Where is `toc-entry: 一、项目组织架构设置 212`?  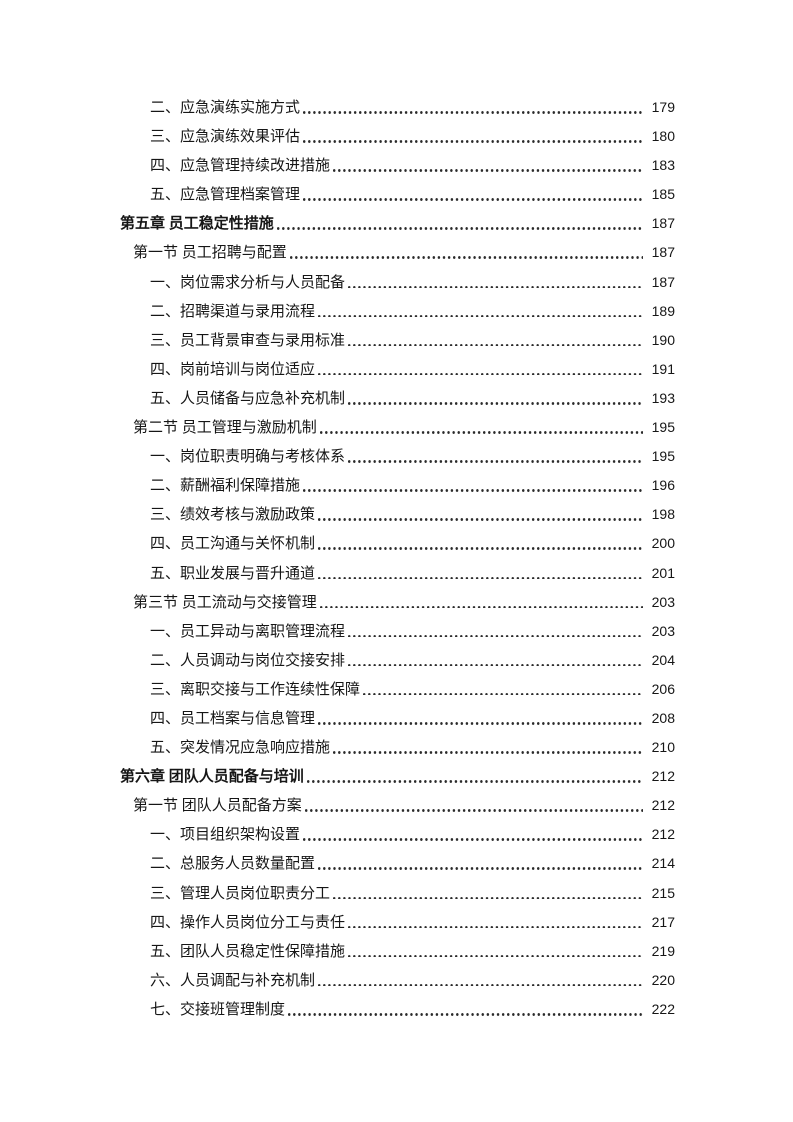
toc-entry: 一、项目组织架构设置 212 is located at coordinates (397, 834).